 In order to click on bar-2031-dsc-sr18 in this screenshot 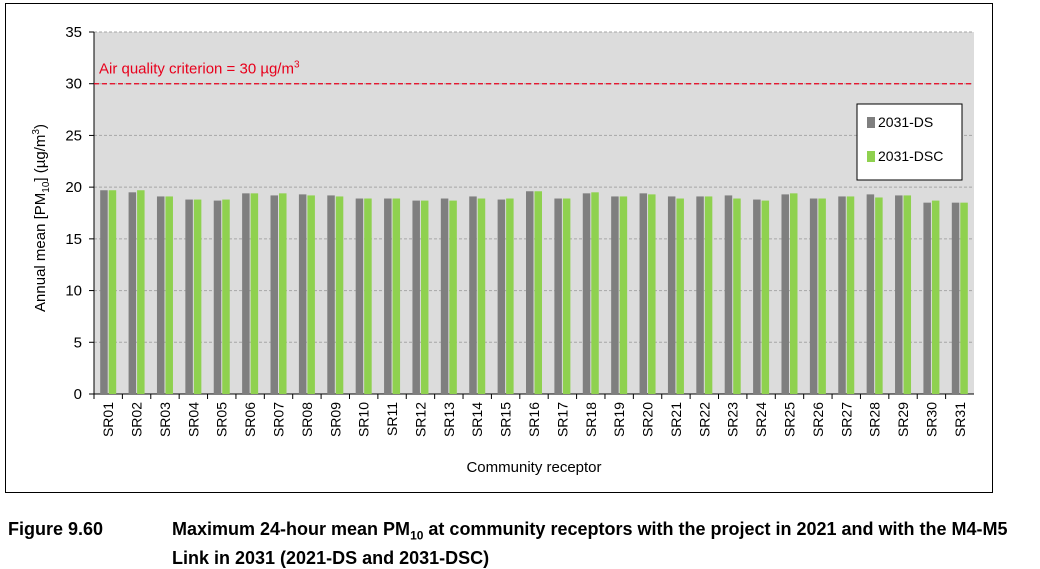, I will do `click(595, 293)`.